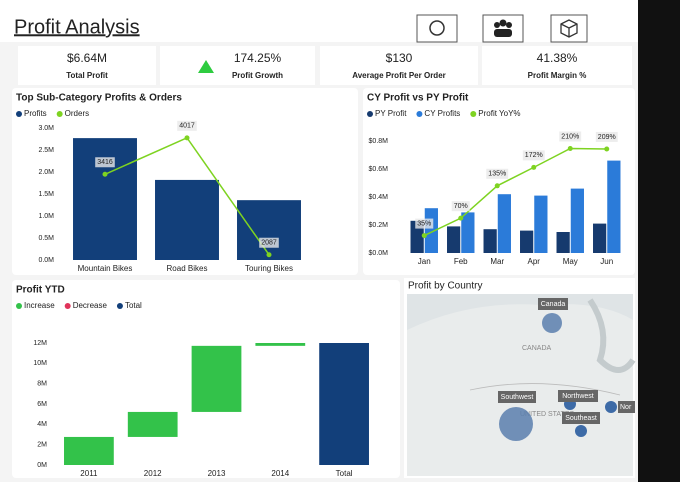 The height and width of the screenshot is (482, 680). I want to click on y-tick-label: 12M, so click(40, 343).